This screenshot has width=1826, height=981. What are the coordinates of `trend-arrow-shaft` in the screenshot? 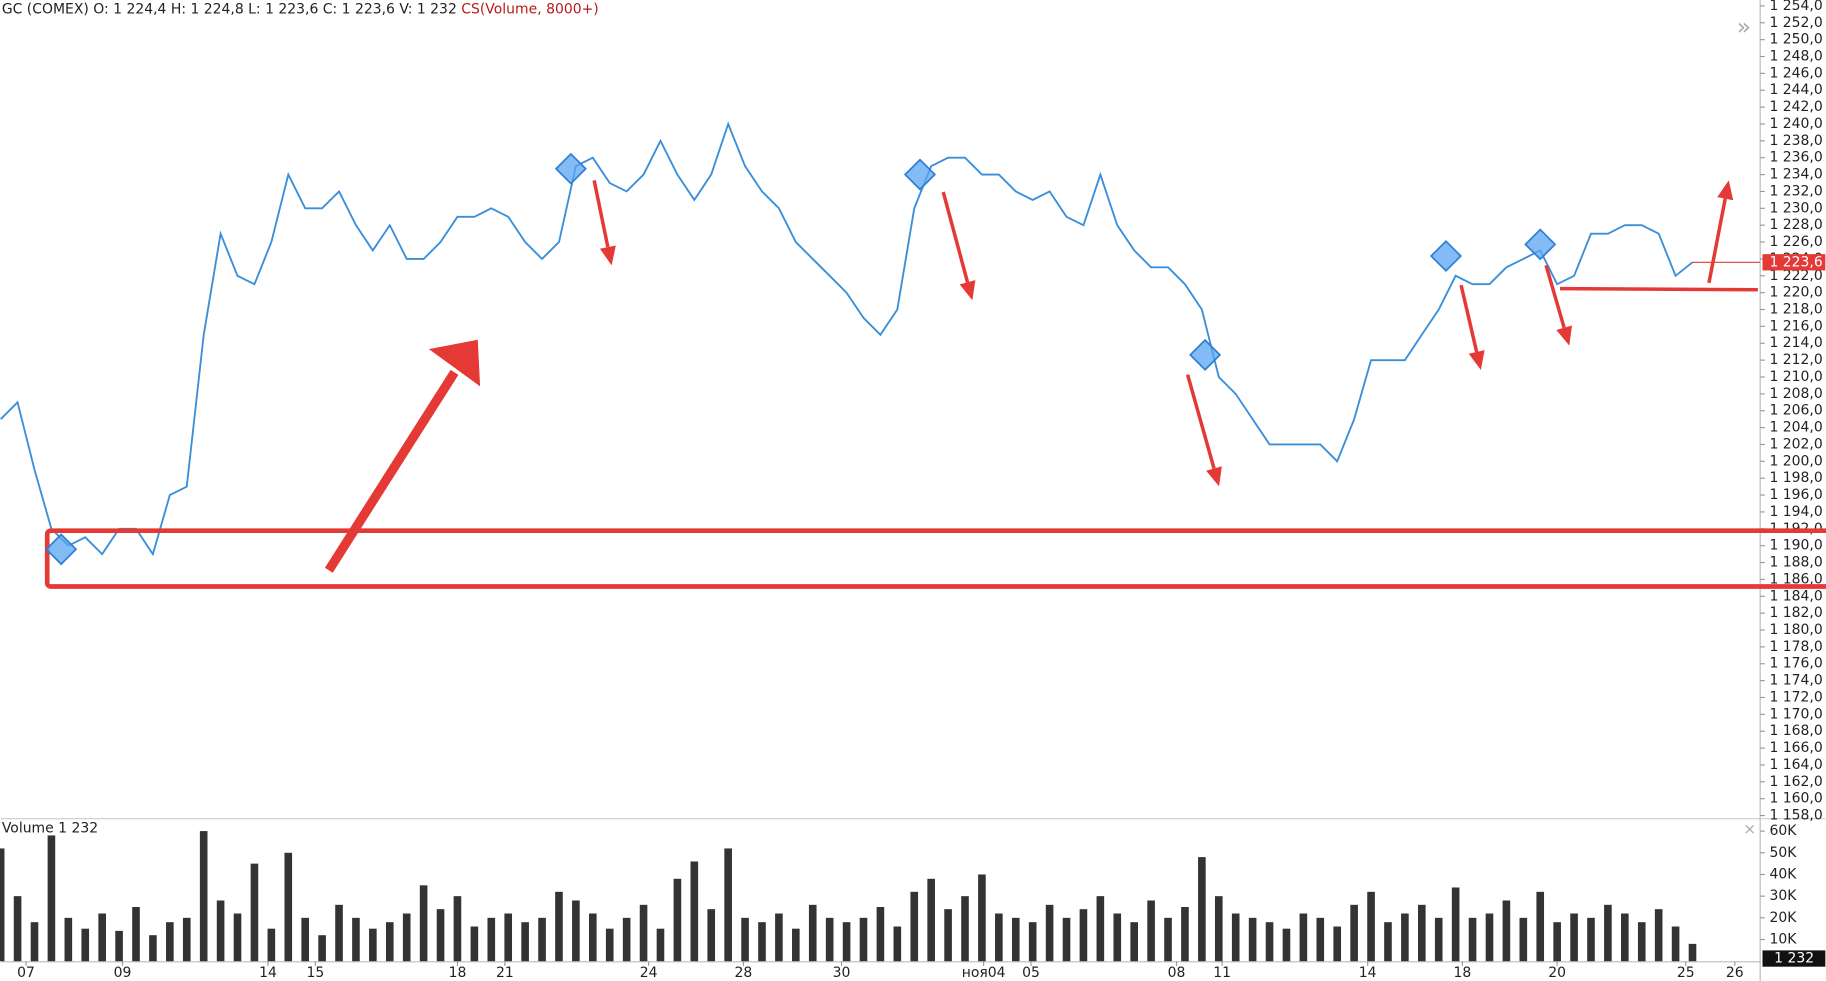 It's located at (391, 471).